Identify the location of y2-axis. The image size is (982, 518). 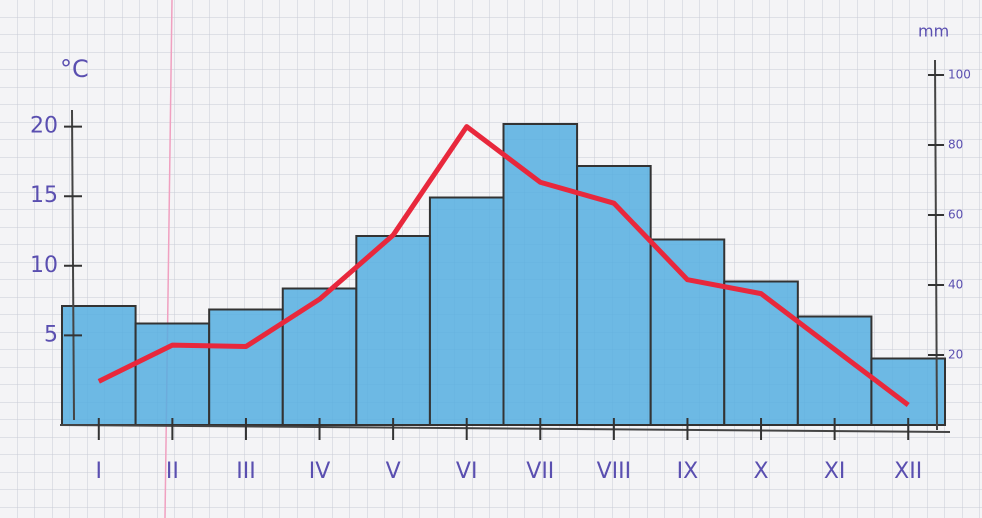
(936, 245).